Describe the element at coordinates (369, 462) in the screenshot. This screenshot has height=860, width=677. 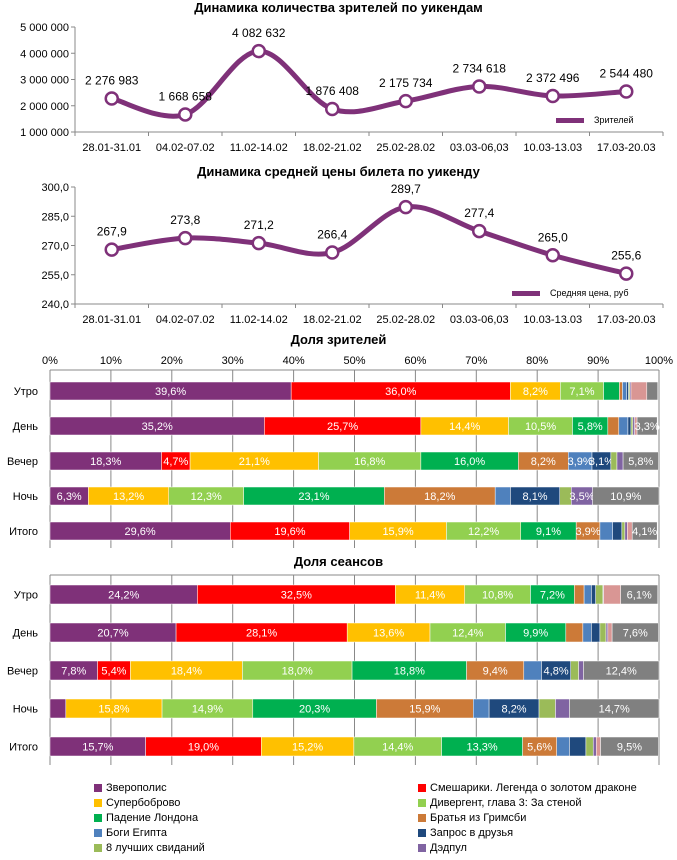
I see `data-label: 16,8%` at that location.